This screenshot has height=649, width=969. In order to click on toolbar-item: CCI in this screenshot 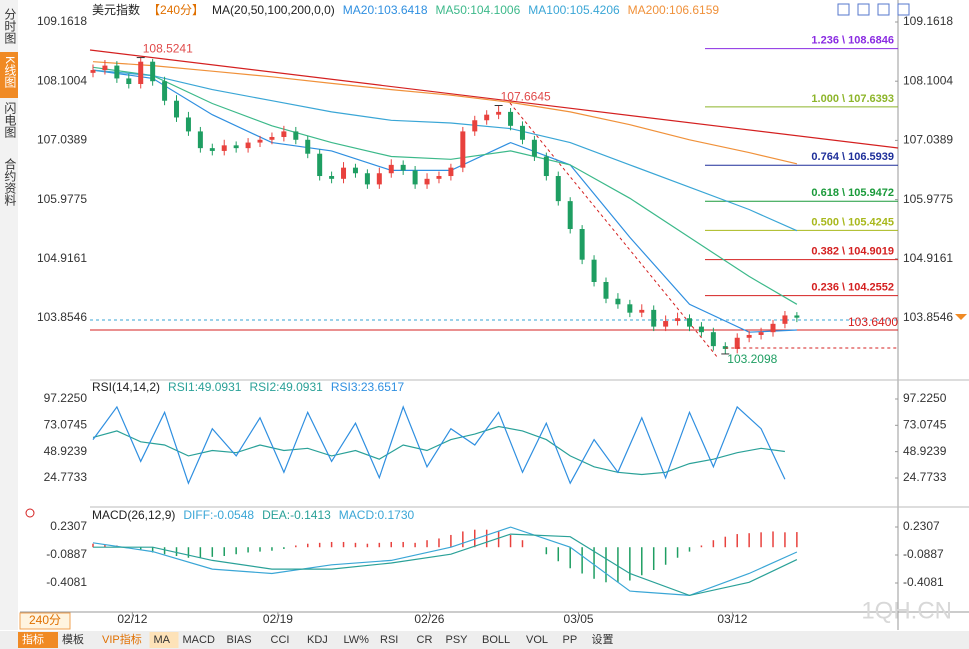, I will do `click(280, 640)`.